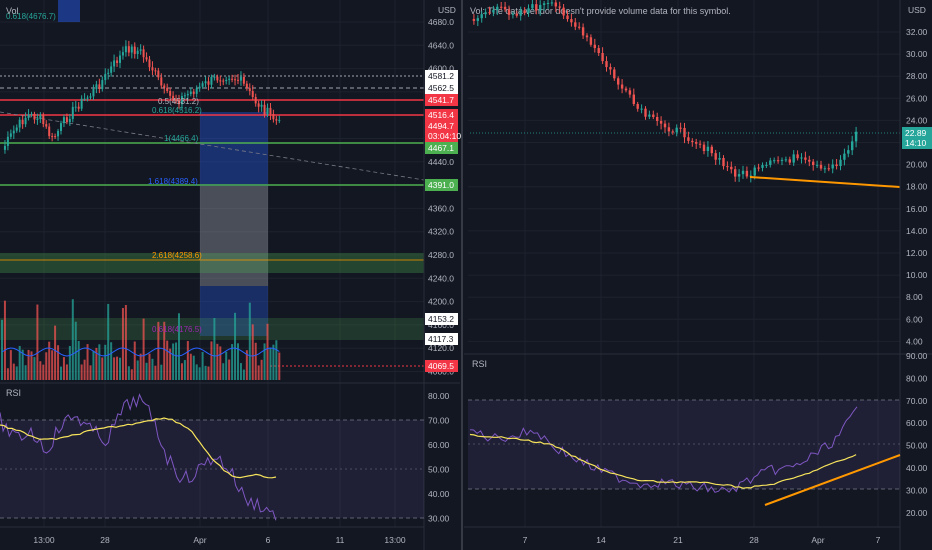 The width and height of the screenshot is (932, 550). Describe the element at coordinates (142, 97) in the screenshot. I see `left-candles` at that location.